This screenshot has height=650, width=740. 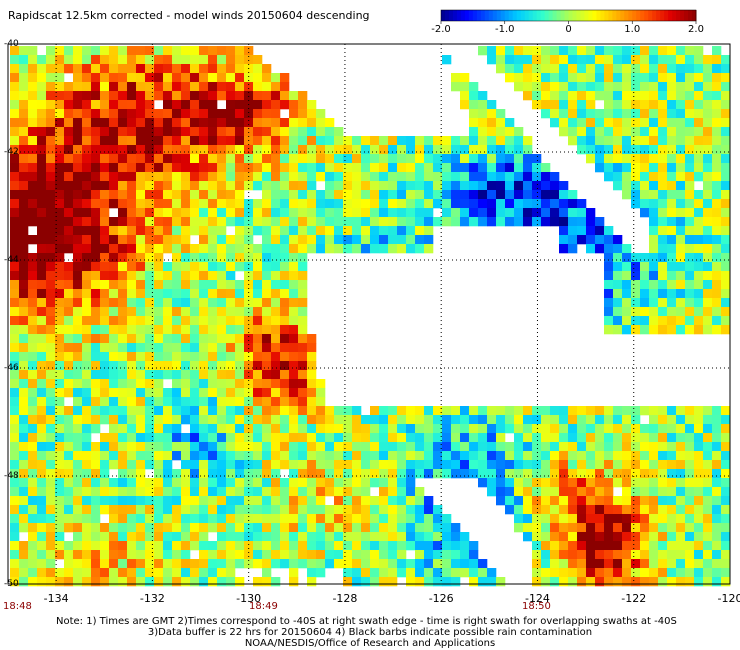 I want to click on x-tick-label: -132, so click(x=152, y=598).